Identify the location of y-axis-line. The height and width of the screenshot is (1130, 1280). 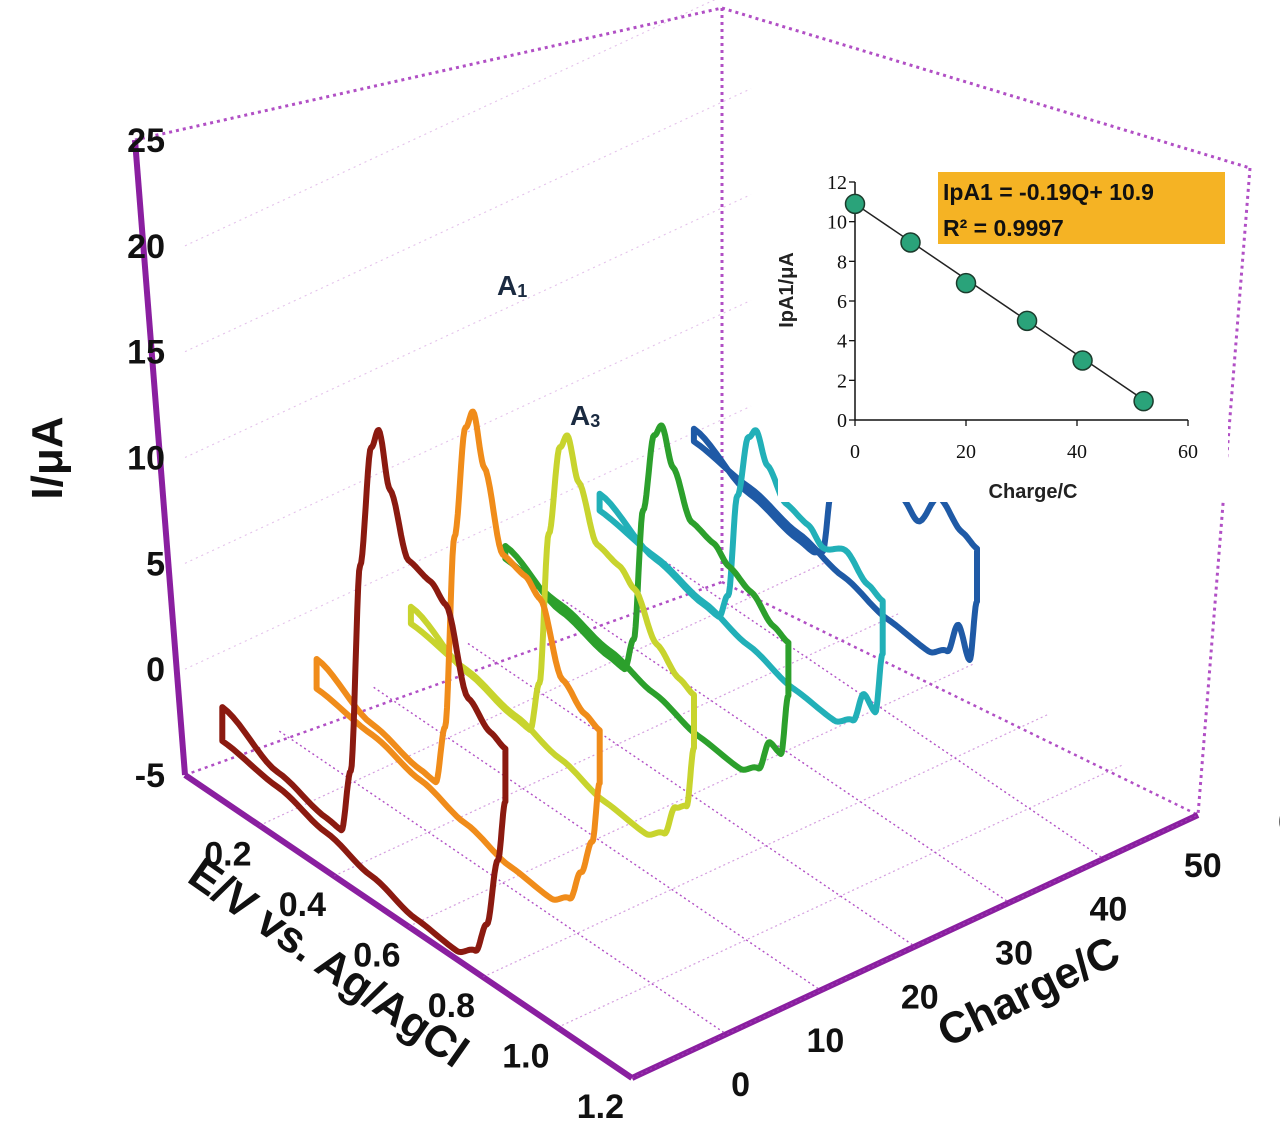
(160, 457).